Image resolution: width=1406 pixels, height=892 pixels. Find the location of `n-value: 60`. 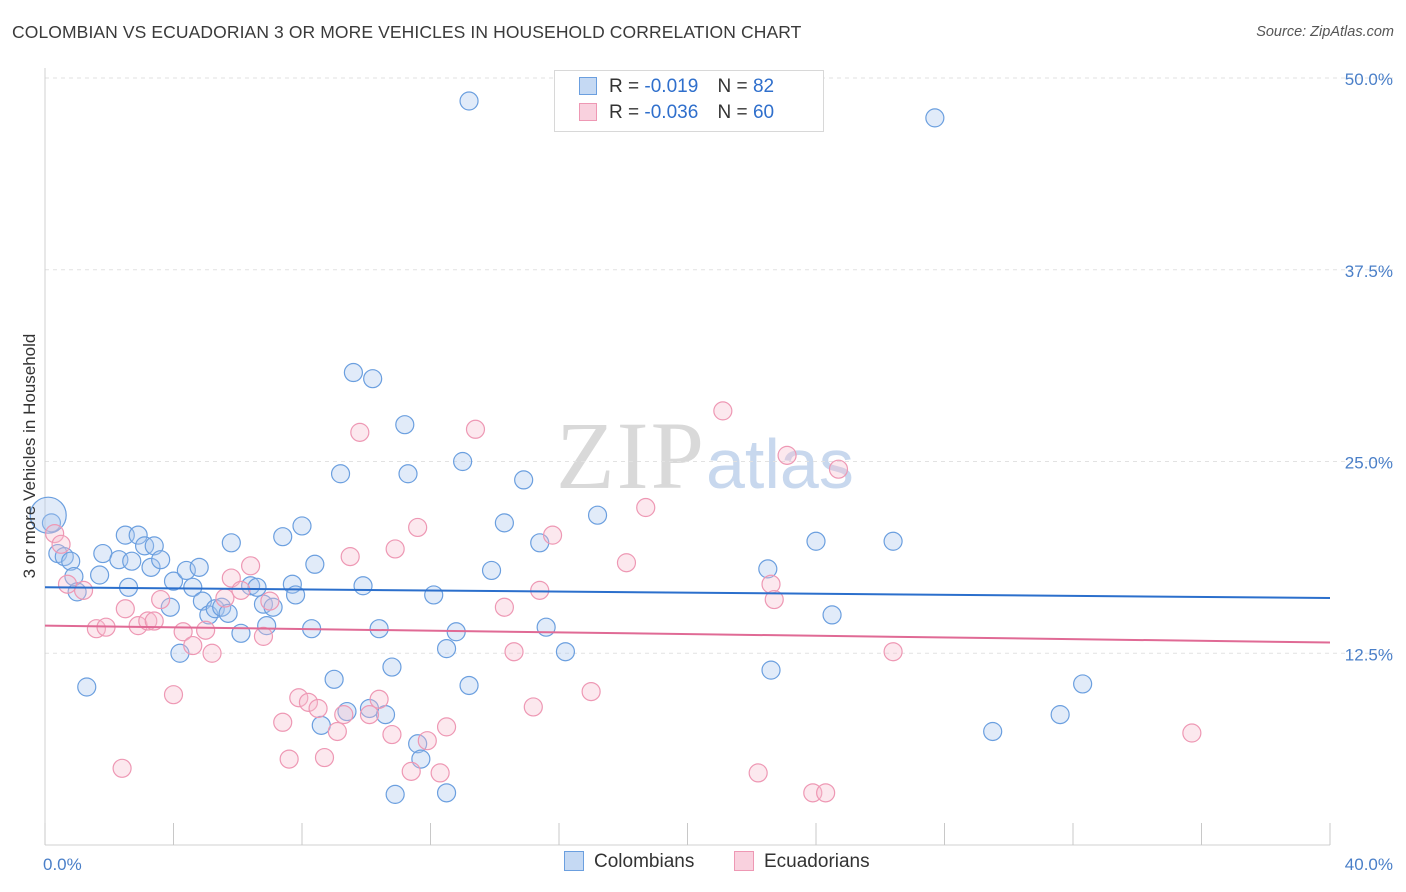

n-value: 60 is located at coordinates (763, 112).